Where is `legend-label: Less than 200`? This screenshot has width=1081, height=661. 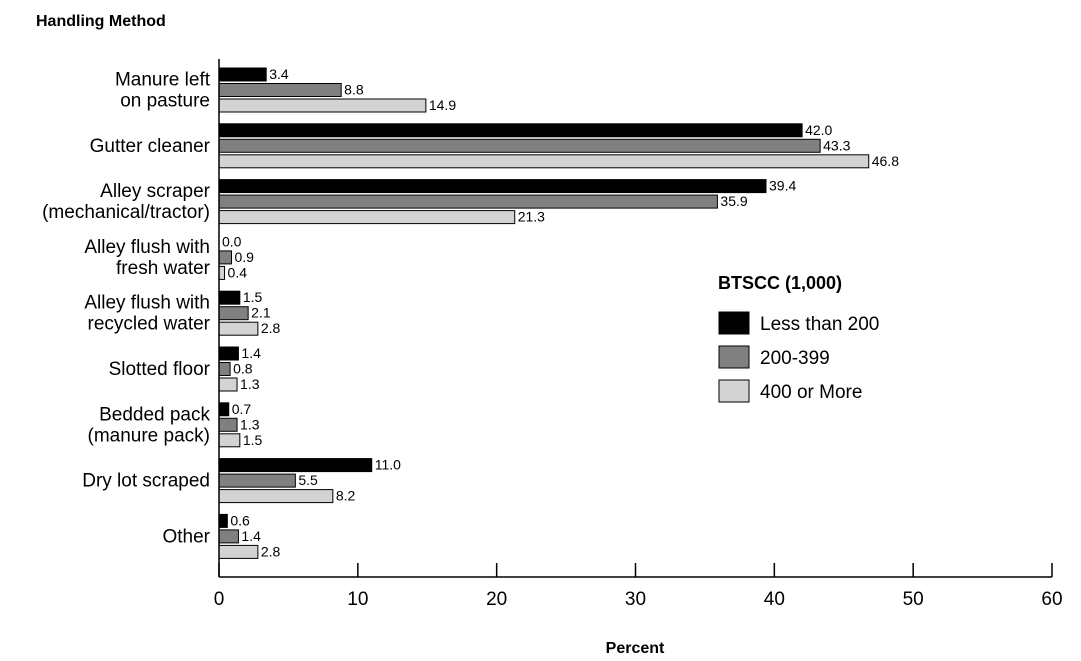 legend-label: Less than 200 is located at coordinates (819, 324).